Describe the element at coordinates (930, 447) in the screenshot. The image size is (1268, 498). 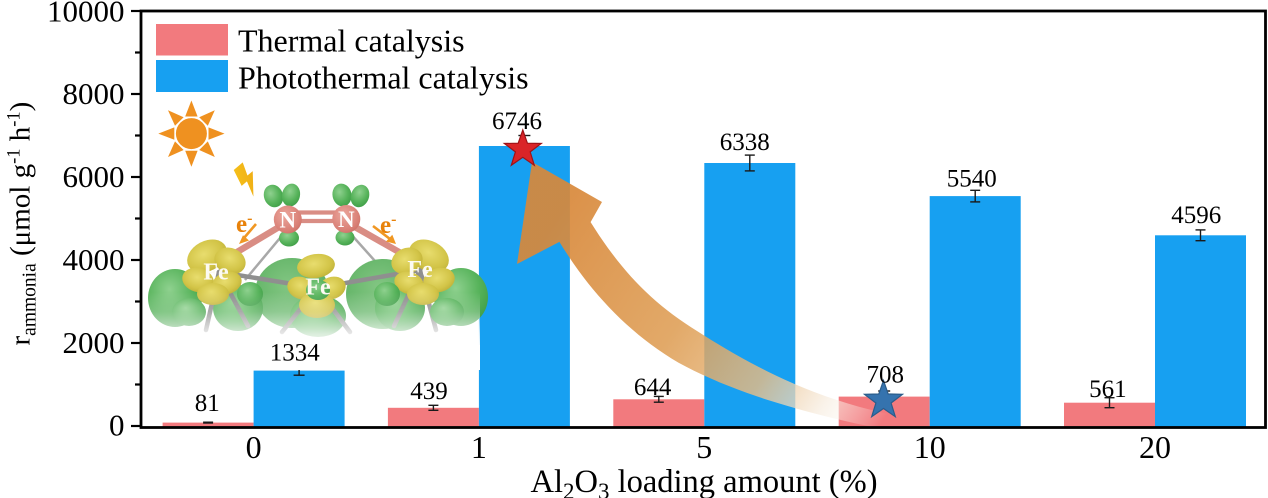
I see `svg-text: 10` at that location.